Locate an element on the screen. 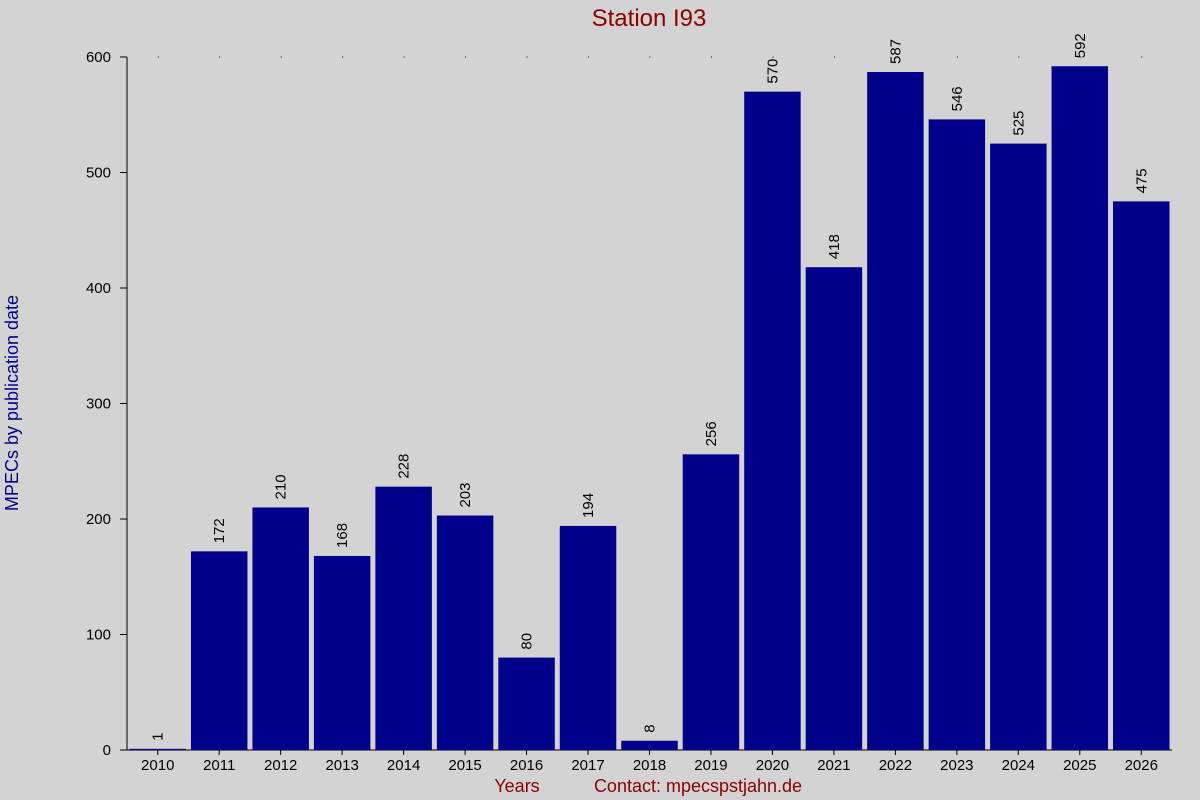 Image resolution: width=1200 pixels, height=800 pixels. data-label: 570 is located at coordinates (772, 71).